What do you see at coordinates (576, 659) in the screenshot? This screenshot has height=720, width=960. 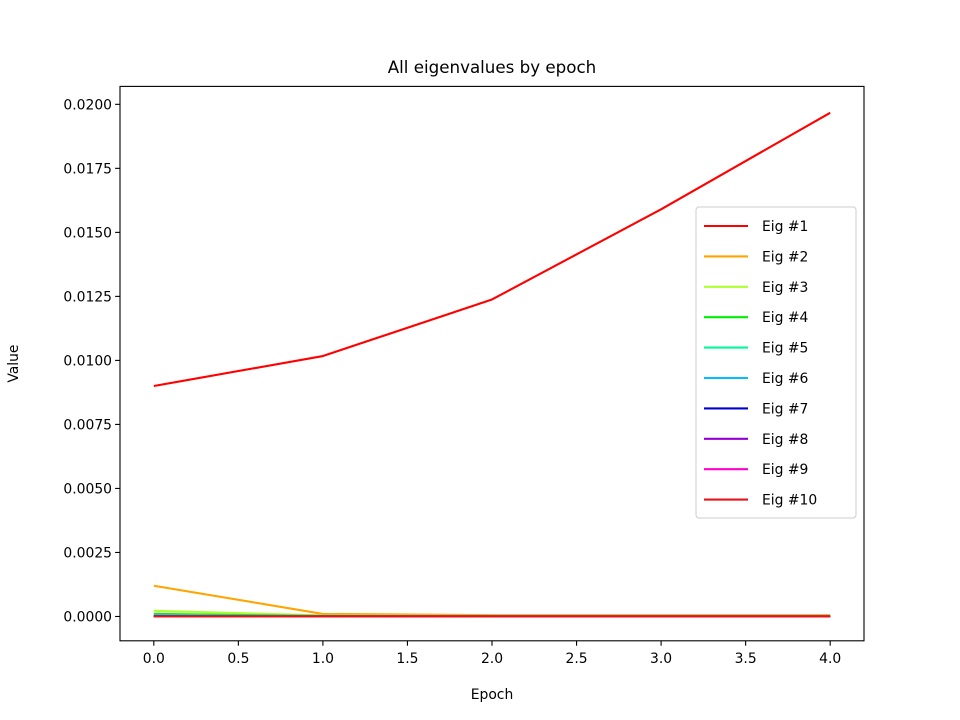 I see `x-tick-label: 2.5` at bounding box center [576, 659].